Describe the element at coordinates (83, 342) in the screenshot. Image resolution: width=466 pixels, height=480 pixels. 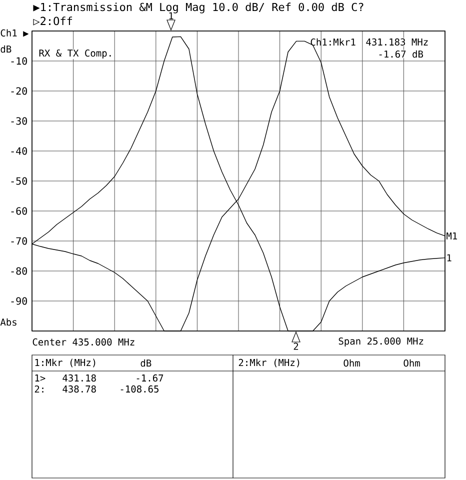
I see `text: Center 435.000 MHz` at that location.